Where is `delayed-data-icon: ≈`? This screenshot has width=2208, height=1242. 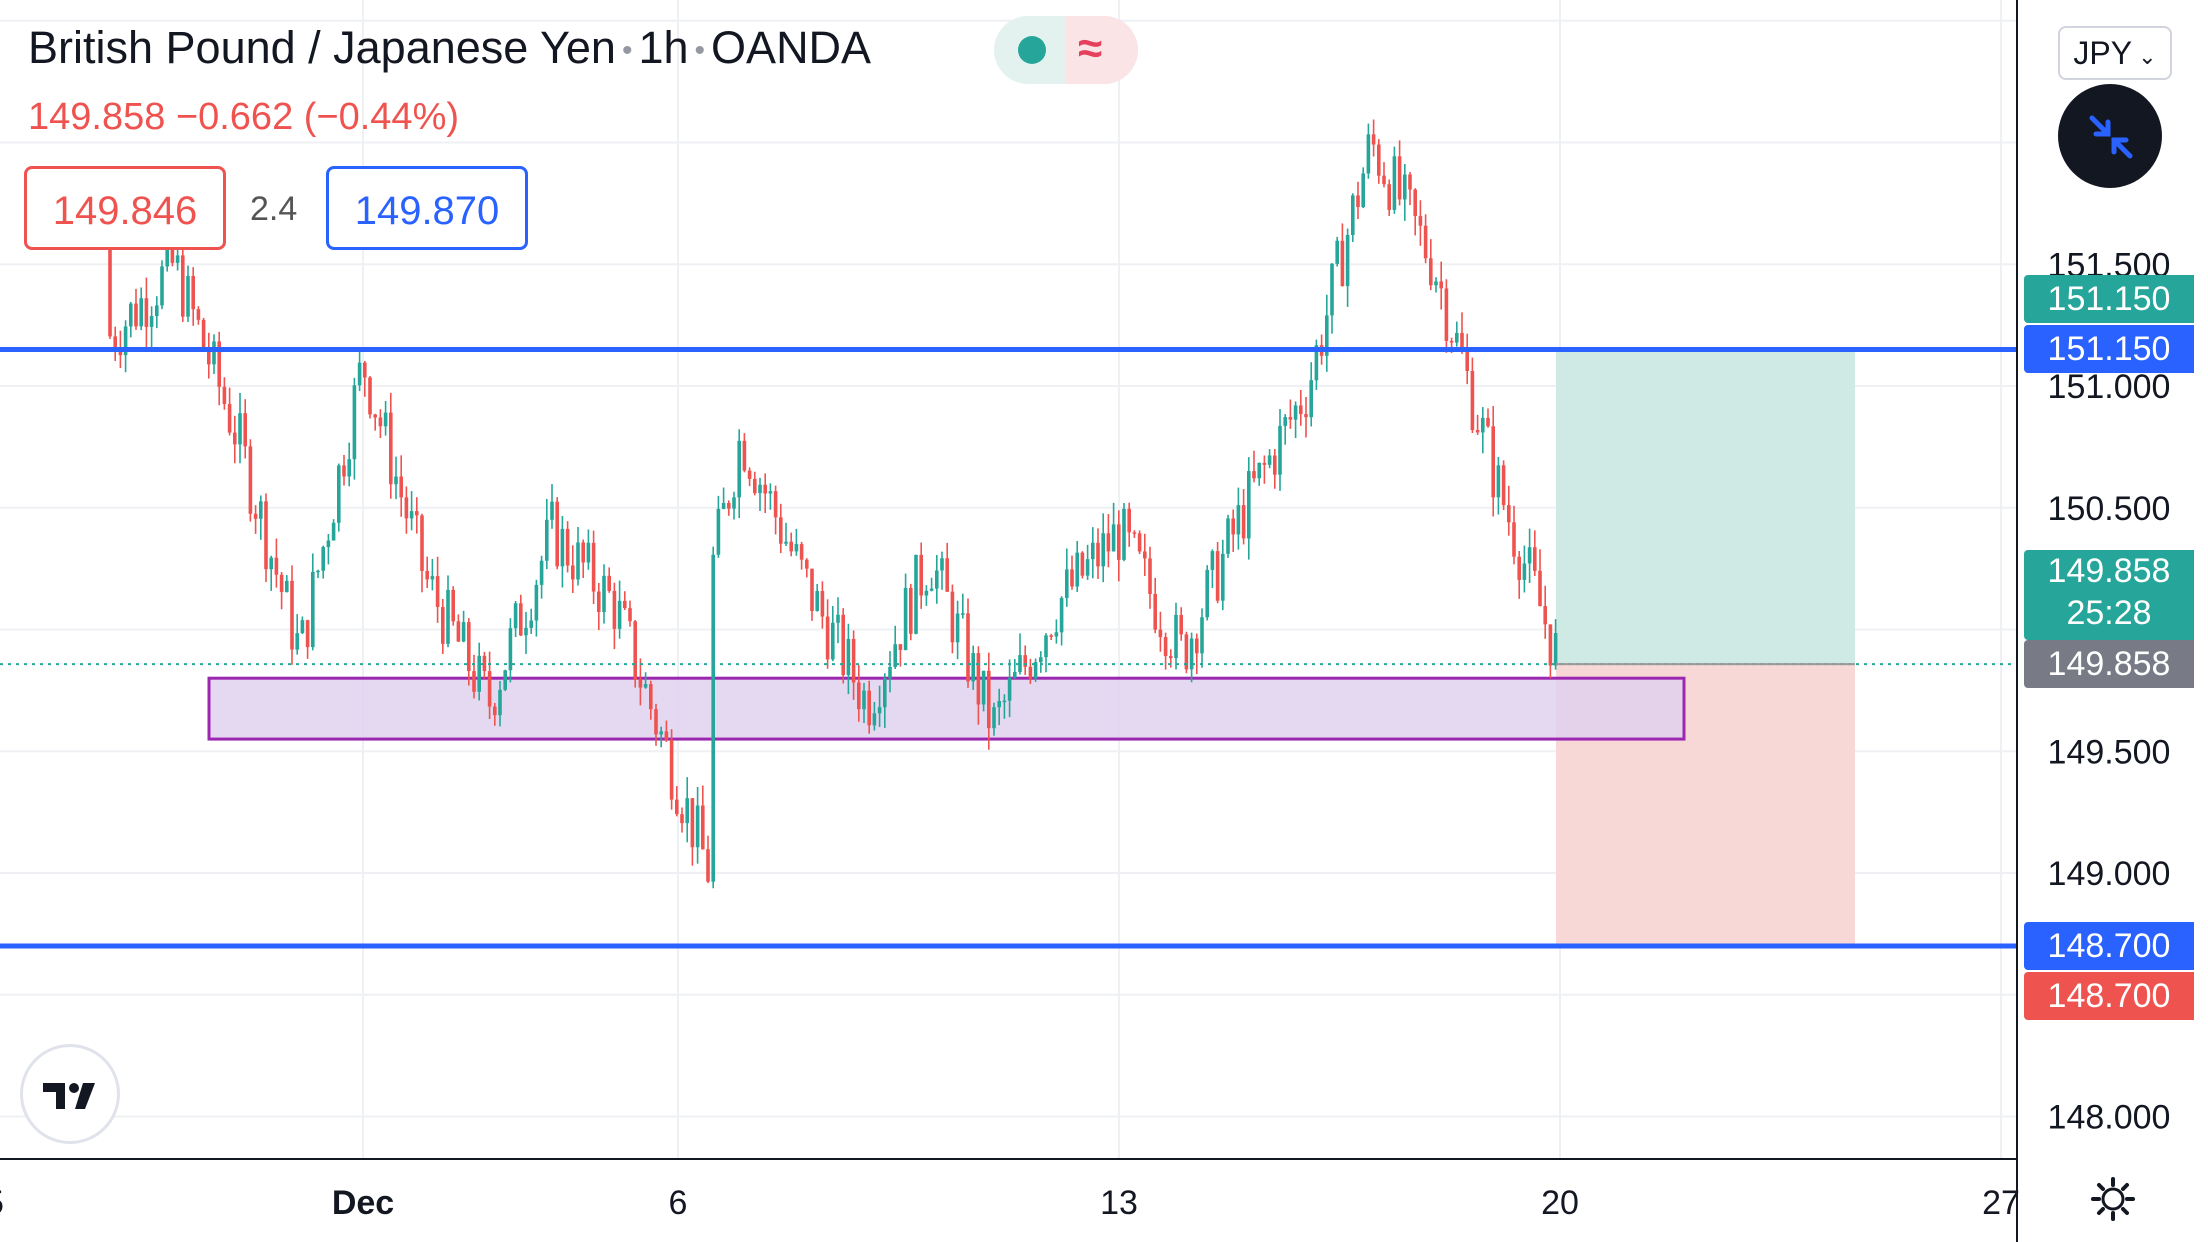
delayed-data-icon: ≈ is located at coordinates (1090, 48).